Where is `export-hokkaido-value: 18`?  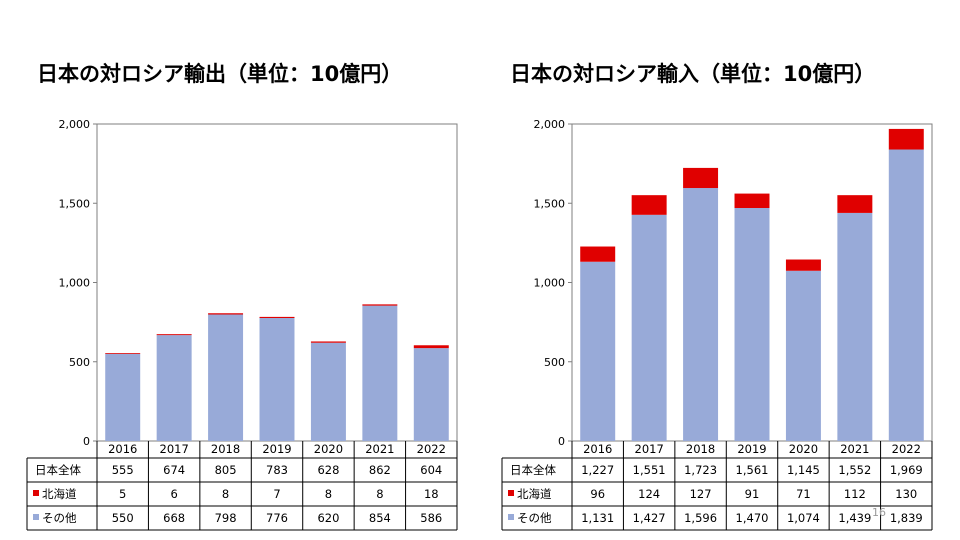 export-hokkaido-value: 18 is located at coordinates (431, 494).